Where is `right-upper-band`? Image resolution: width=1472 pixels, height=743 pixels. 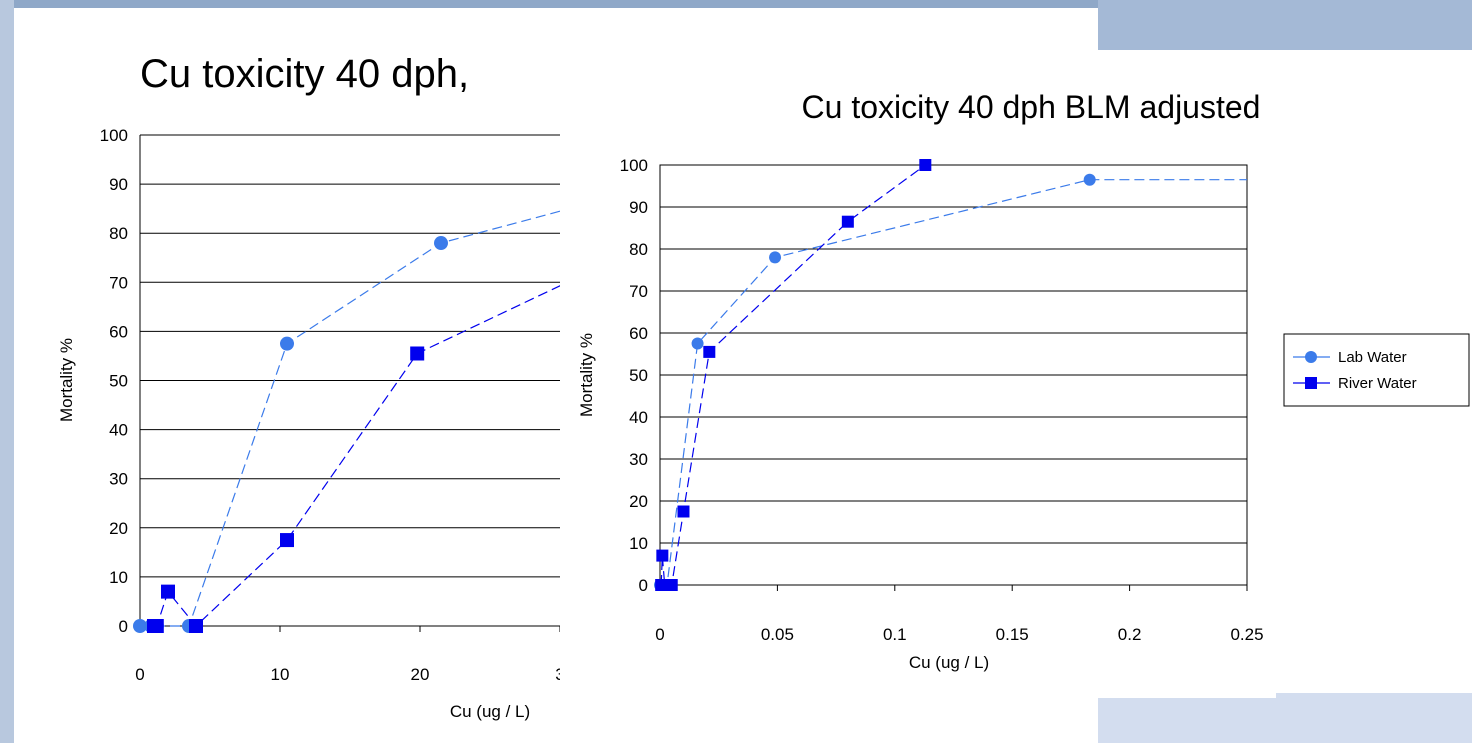
right-upper-band is located at coordinates (1285, 25).